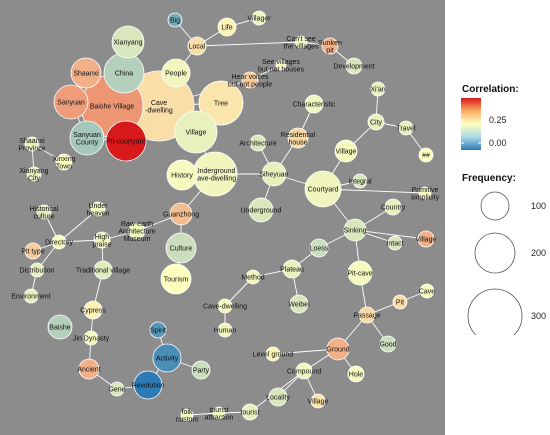 Image resolution: width=550 pixels, height=435 pixels. I want to click on node-city: City, so click(376, 122).